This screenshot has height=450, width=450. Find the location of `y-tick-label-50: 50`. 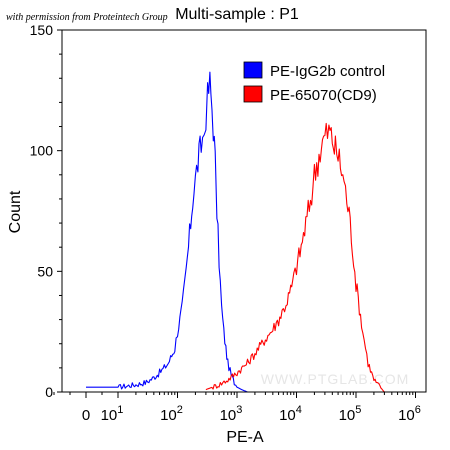

y-tick-label-50: 50 is located at coordinates (45, 271).